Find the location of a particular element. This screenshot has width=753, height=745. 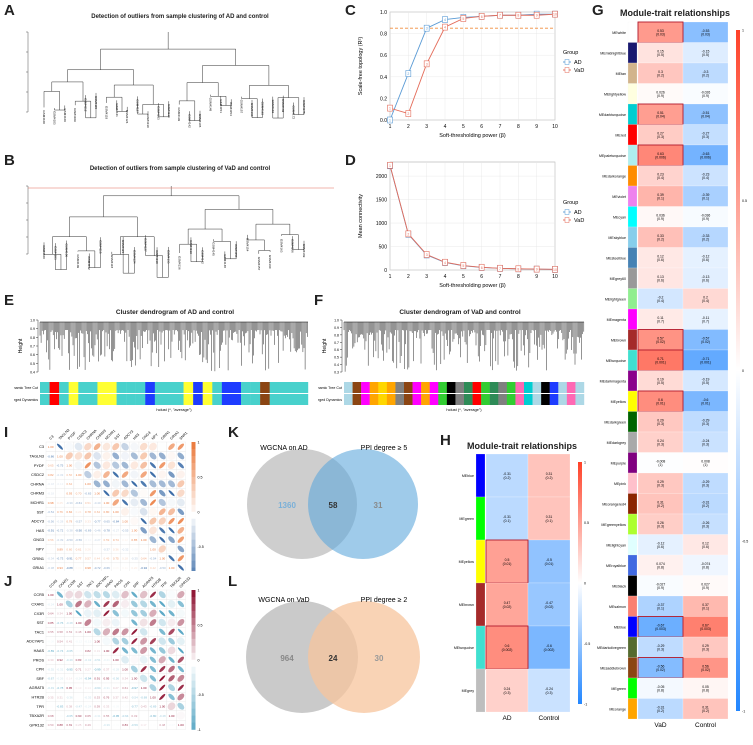

corr-value: 0.53 is located at coordinates (69, 632).